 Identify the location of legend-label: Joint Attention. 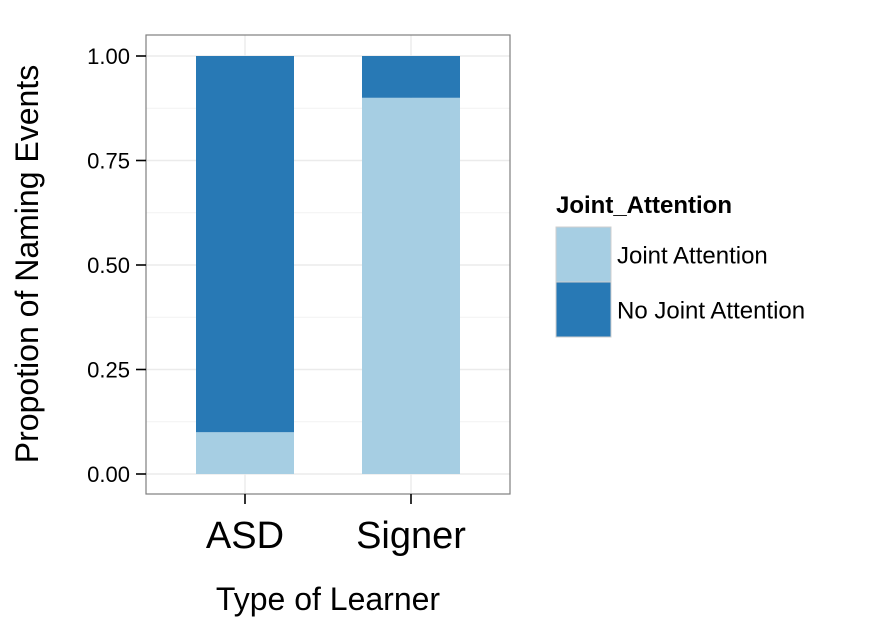
(692, 256).